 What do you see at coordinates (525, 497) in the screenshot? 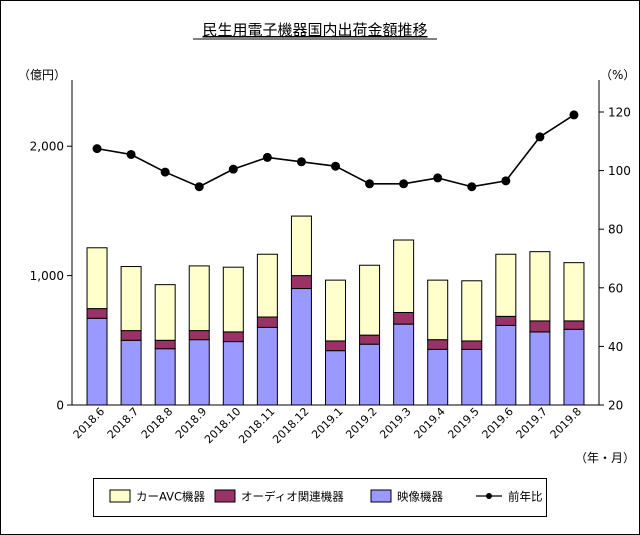
I see `legend-label-yoy: 前年比` at bounding box center [525, 497].